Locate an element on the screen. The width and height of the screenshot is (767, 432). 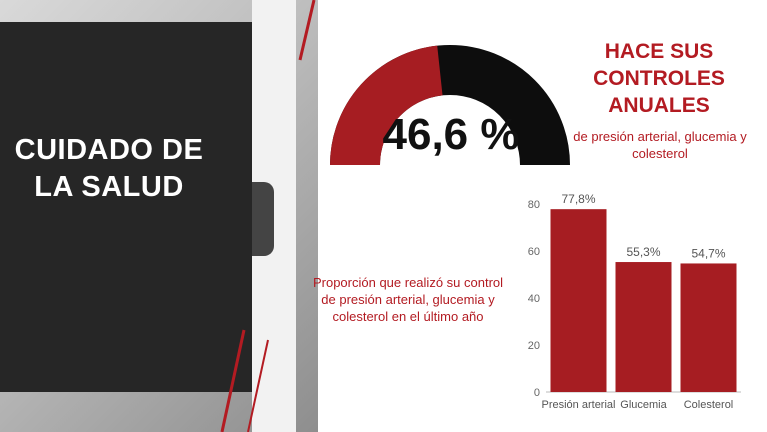
gauge-fill is located at coordinates (387, 105).